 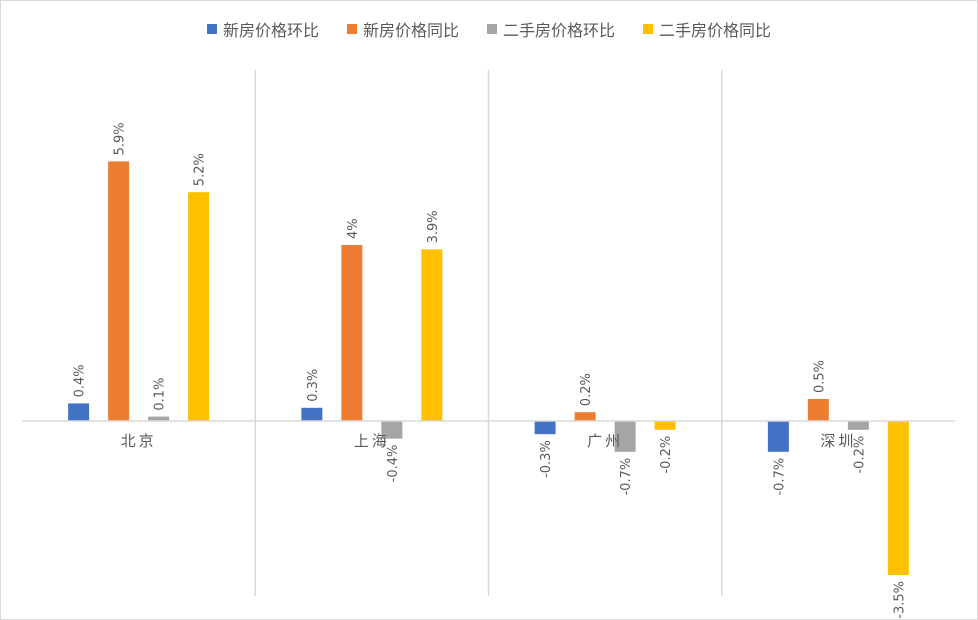 I want to click on legend-item: 新房价格环比, so click(x=262, y=29).